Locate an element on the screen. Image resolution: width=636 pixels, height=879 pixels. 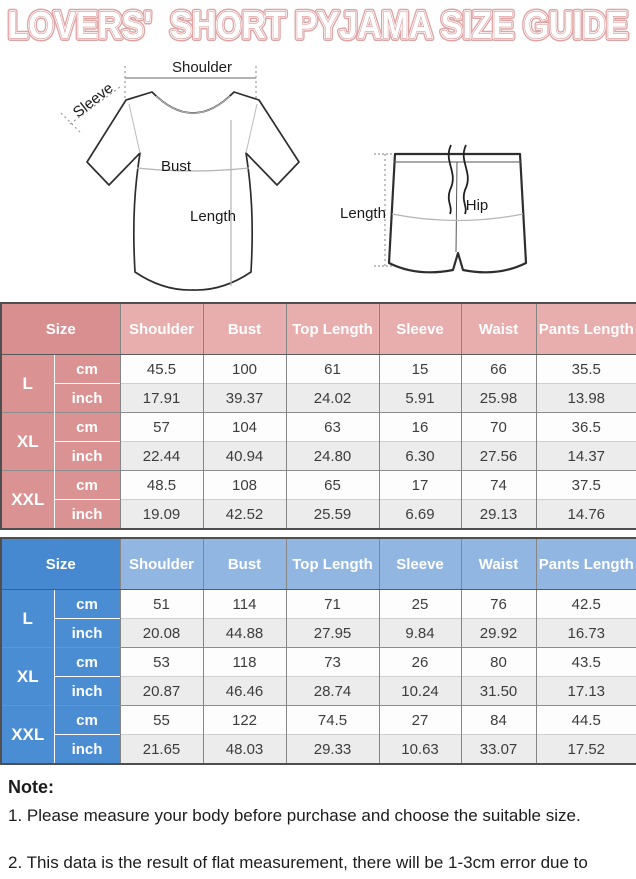
value-cell: 20.87 is located at coordinates (161, 691).